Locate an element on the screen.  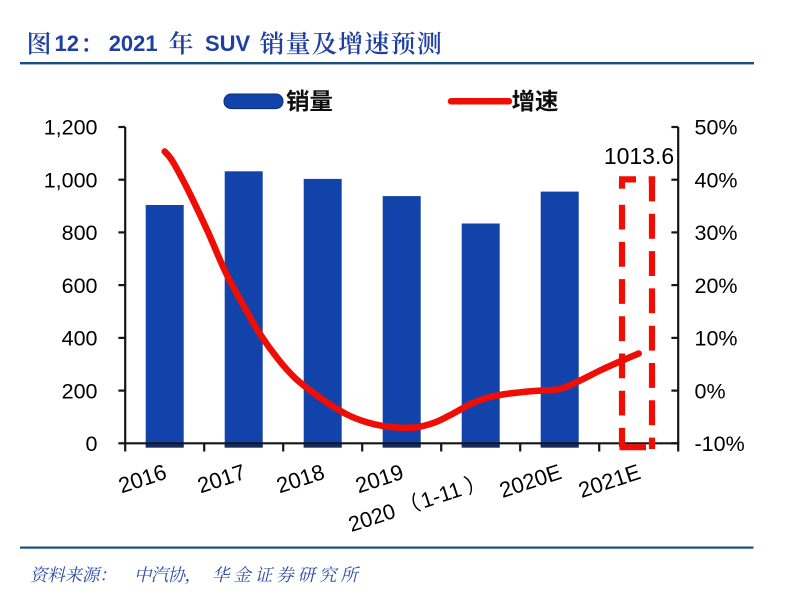
svg-text: 1,000 is located at coordinates (71, 180).